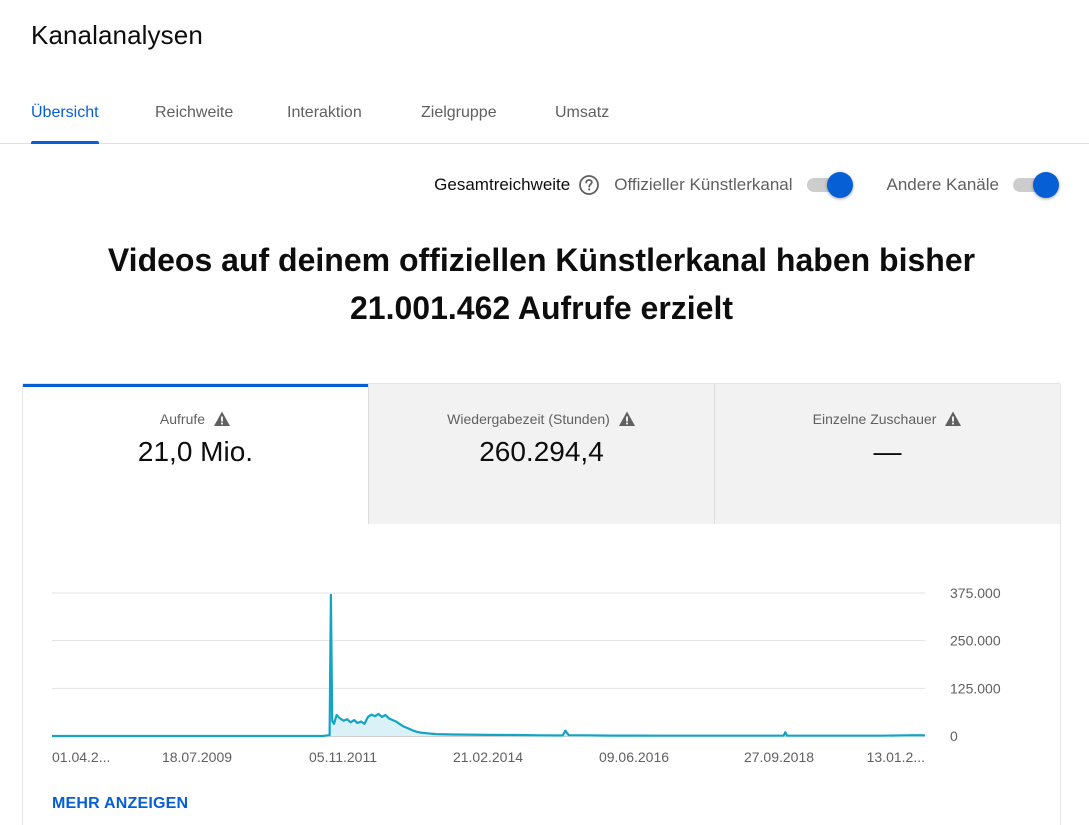 The image size is (1089, 825). I want to click on headline-line-2: 21.001.462 Aufrufe erzielt, so click(541, 308).